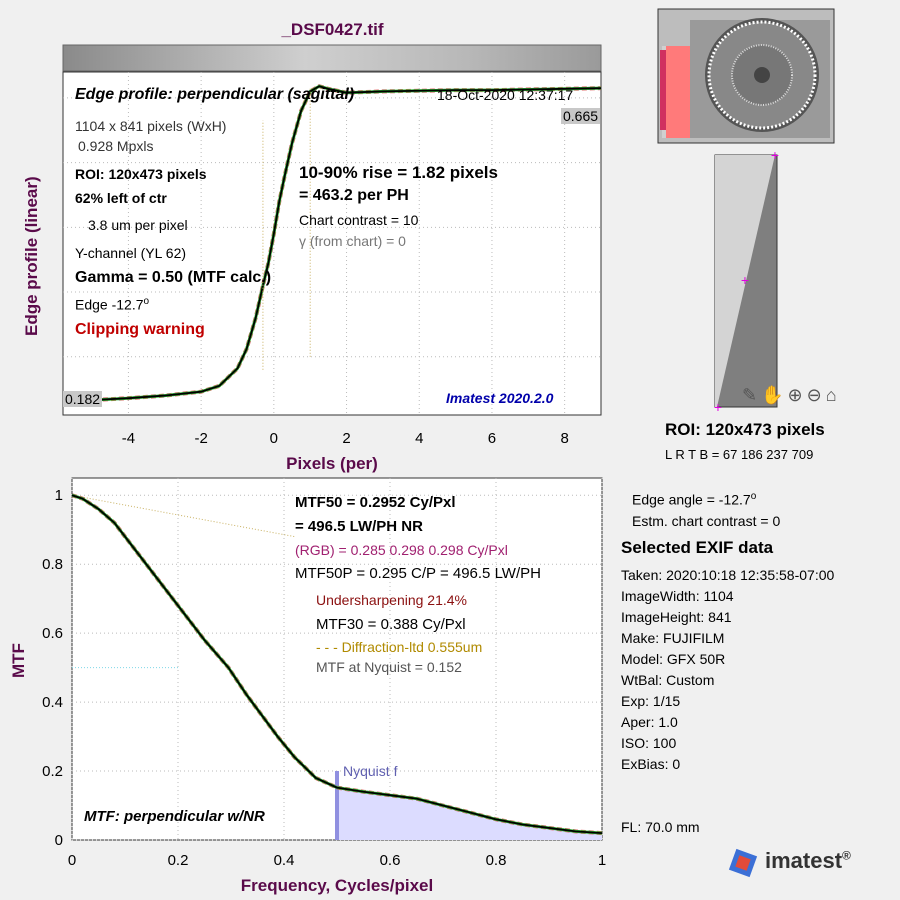  I want to click on home-icon: ⌂, so click(831, 395).